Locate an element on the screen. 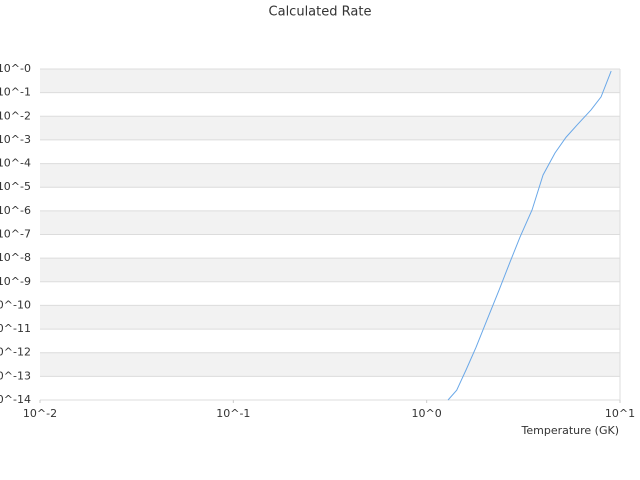  chart-title: Calculated Rate is located at coordinates (320, 12).